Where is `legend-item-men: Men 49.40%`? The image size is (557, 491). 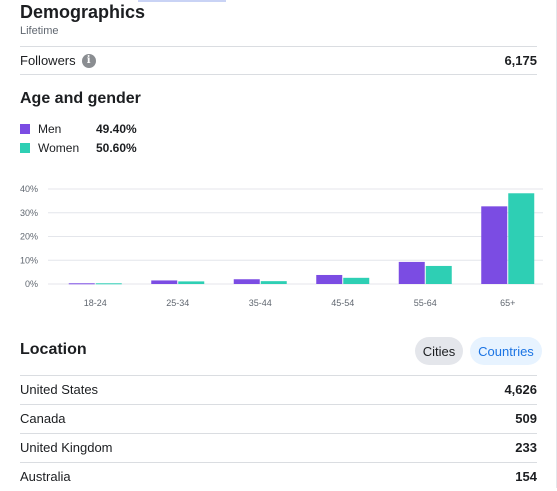 legend-item-men: Men 49.40% is located at coordinates (78, 129).